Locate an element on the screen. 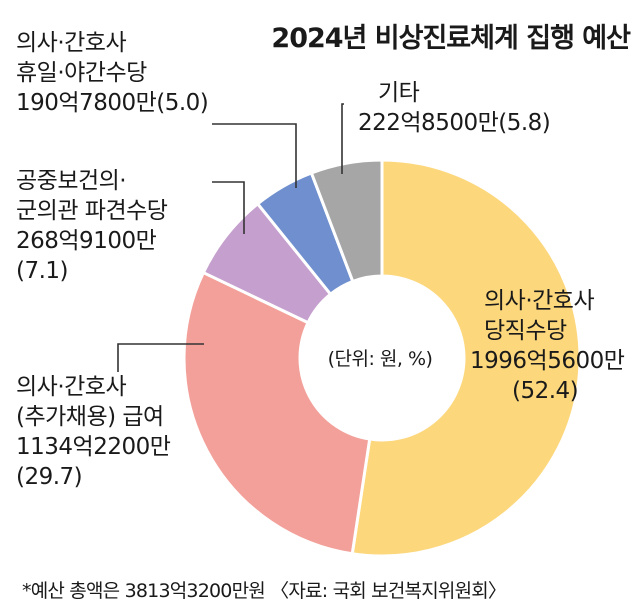  unit-label: (단위: 원, %) is located at coordinates (380, 359).